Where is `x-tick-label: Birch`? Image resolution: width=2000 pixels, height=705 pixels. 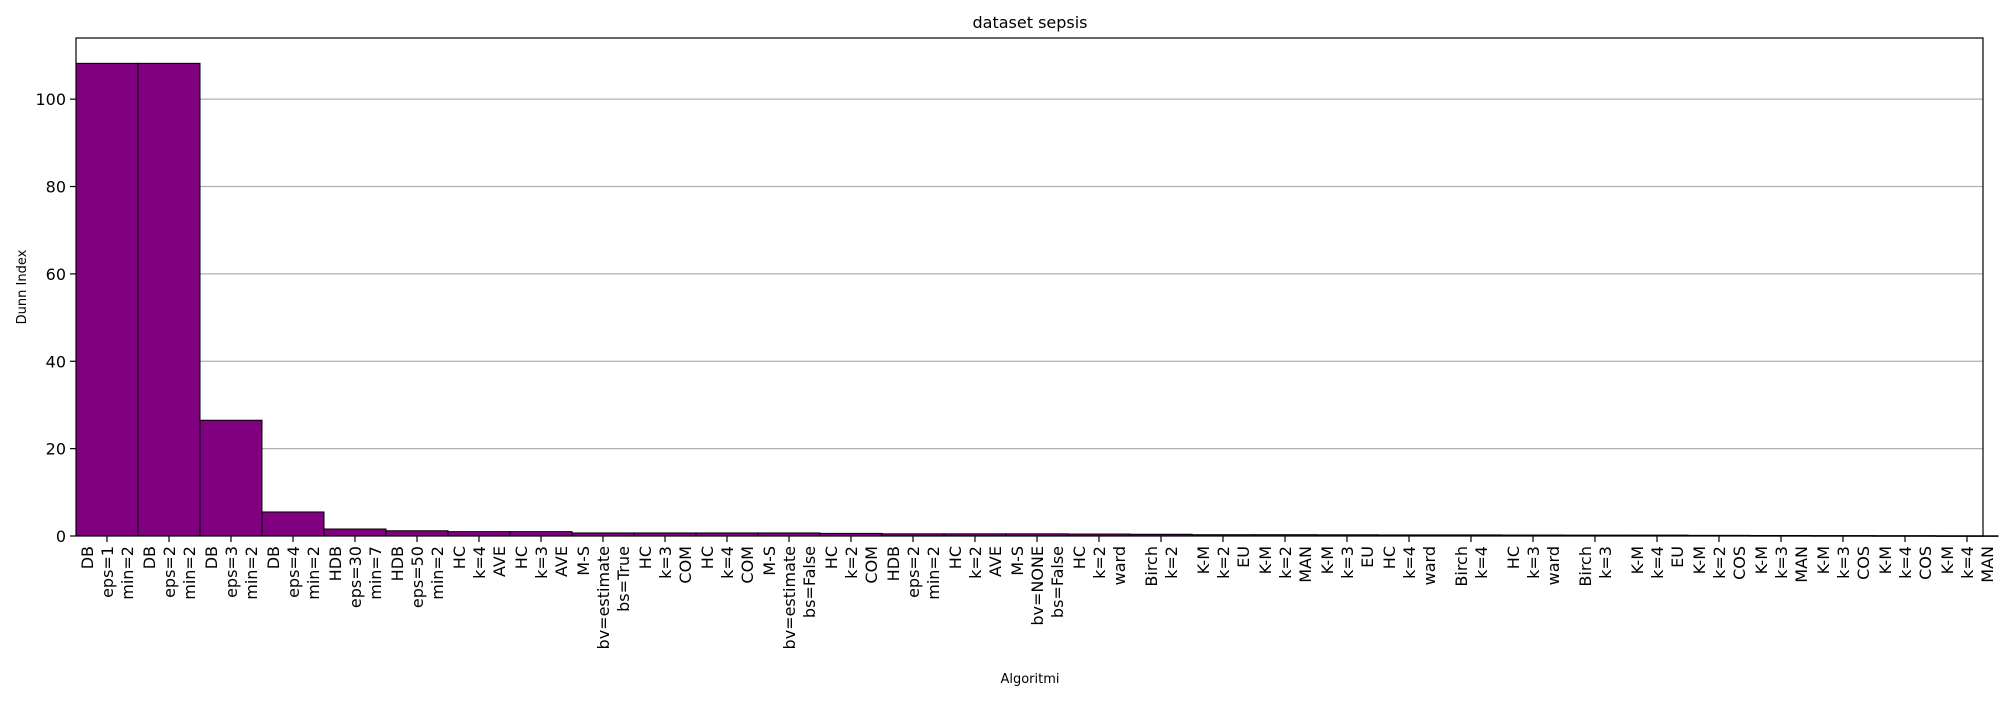 x-tick-label: Birch is located at coordinates (1585, 566).